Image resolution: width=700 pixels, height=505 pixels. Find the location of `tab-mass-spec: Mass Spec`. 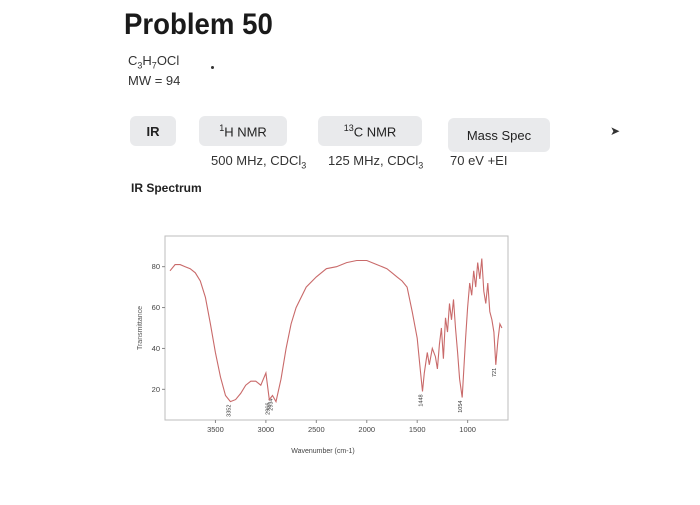

tab-mass-spec: Mass Spec is located at coordinates (499, 135).